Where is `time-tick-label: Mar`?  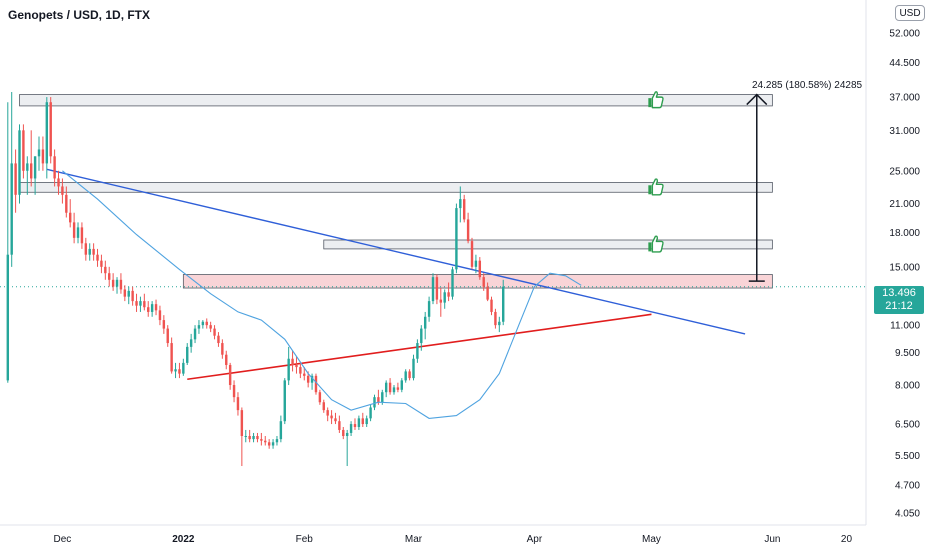 time-tick-label: Mar is located at coordinates (414, 539).